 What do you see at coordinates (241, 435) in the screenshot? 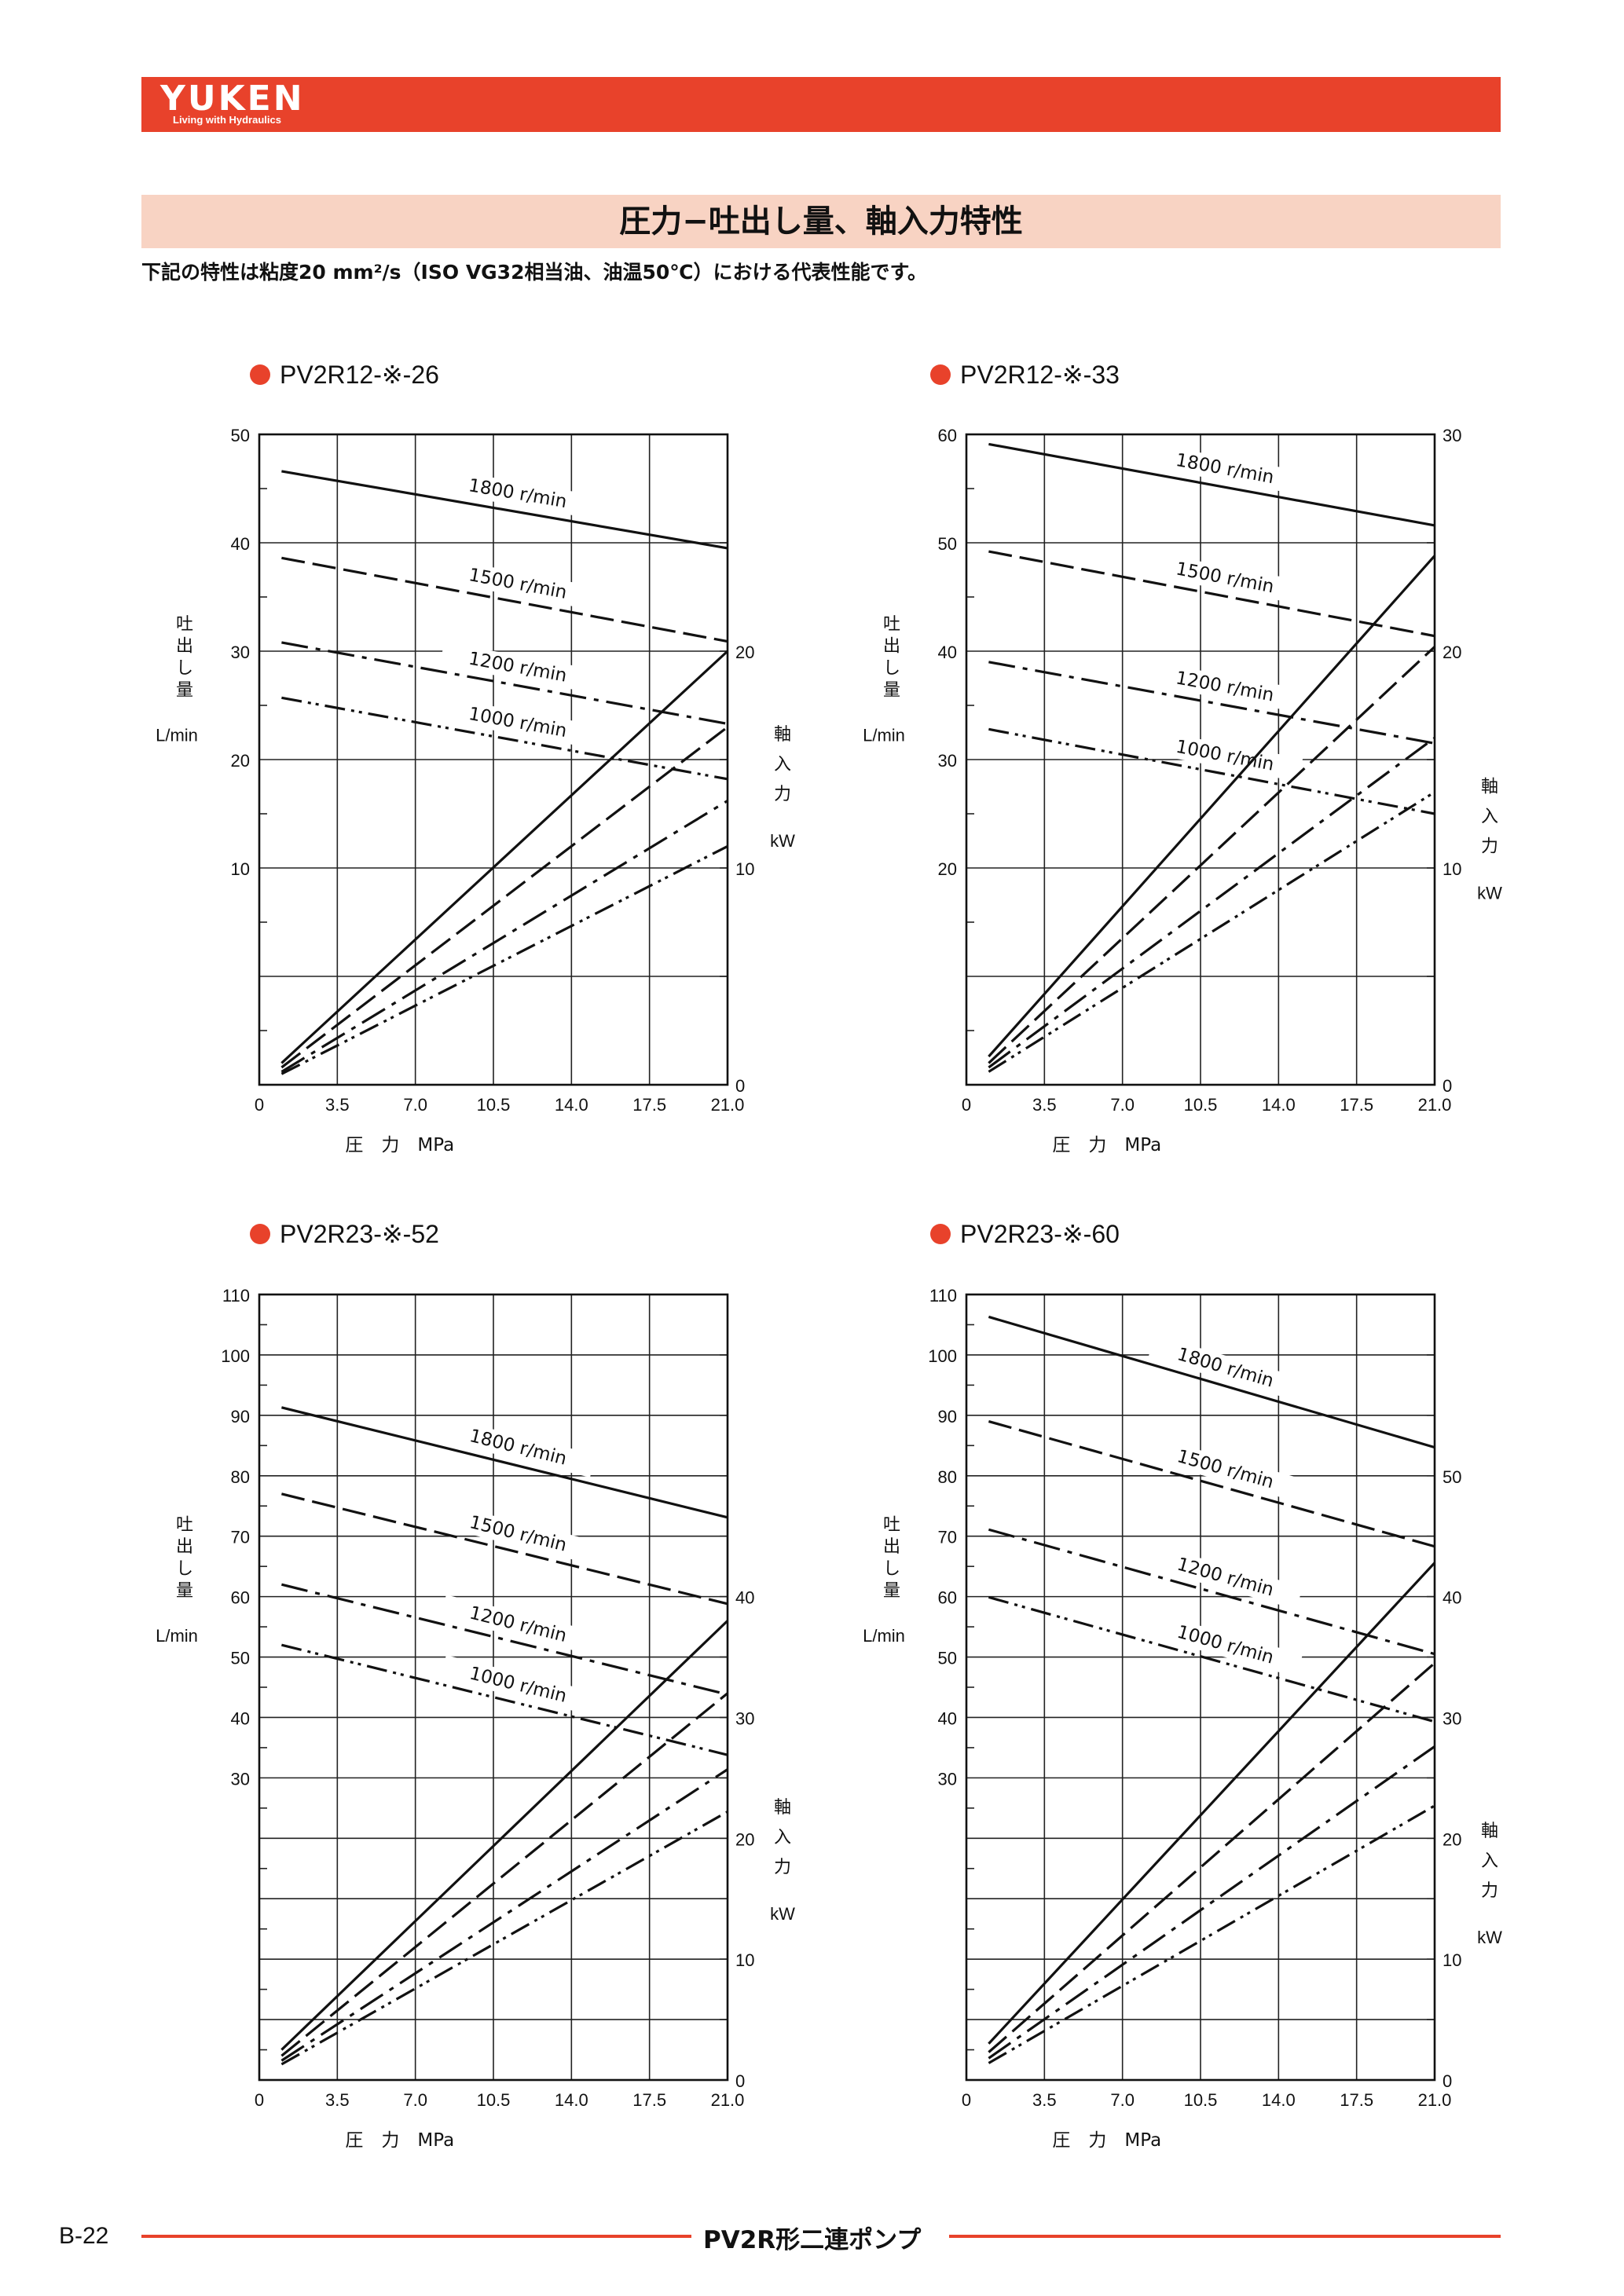
I see `y-left-tick-label: 50` at bounding box center [241, 435].